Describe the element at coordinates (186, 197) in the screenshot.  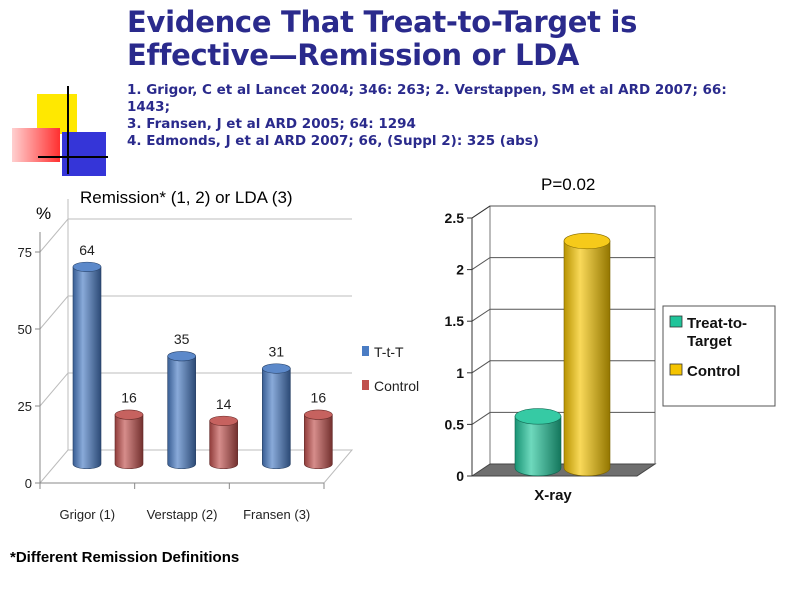
I see `left-chart-title: Remission* (1, 2) or LDA (3)` at that location.